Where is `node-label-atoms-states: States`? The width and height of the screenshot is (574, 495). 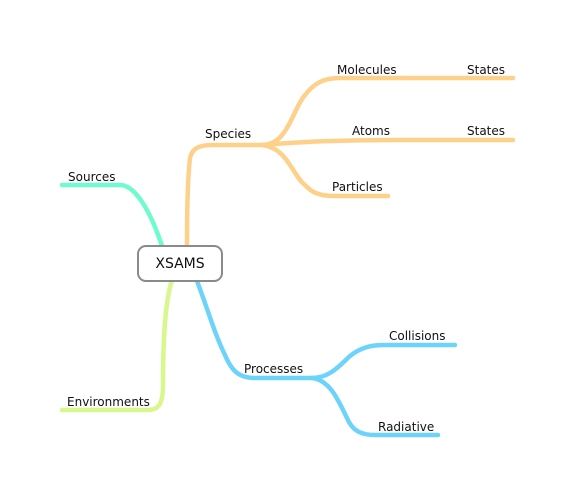
node-label-atoms-states: States is located at coordinates (486, 131).